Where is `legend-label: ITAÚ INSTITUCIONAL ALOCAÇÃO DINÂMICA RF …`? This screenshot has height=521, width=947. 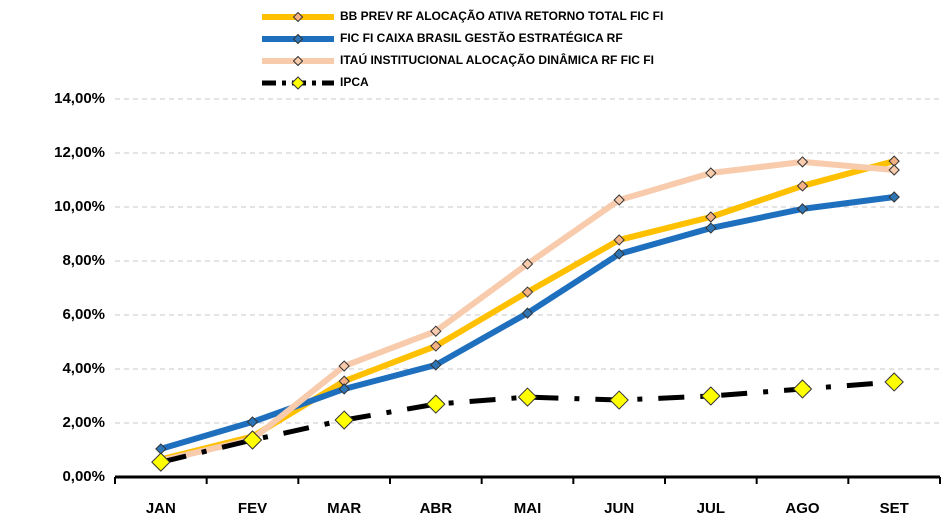
legend-label: ITAÚ INSTITUCIONAL ALOCAÇÃO DINÂMICA RF … is located at coordinates (497, 59).